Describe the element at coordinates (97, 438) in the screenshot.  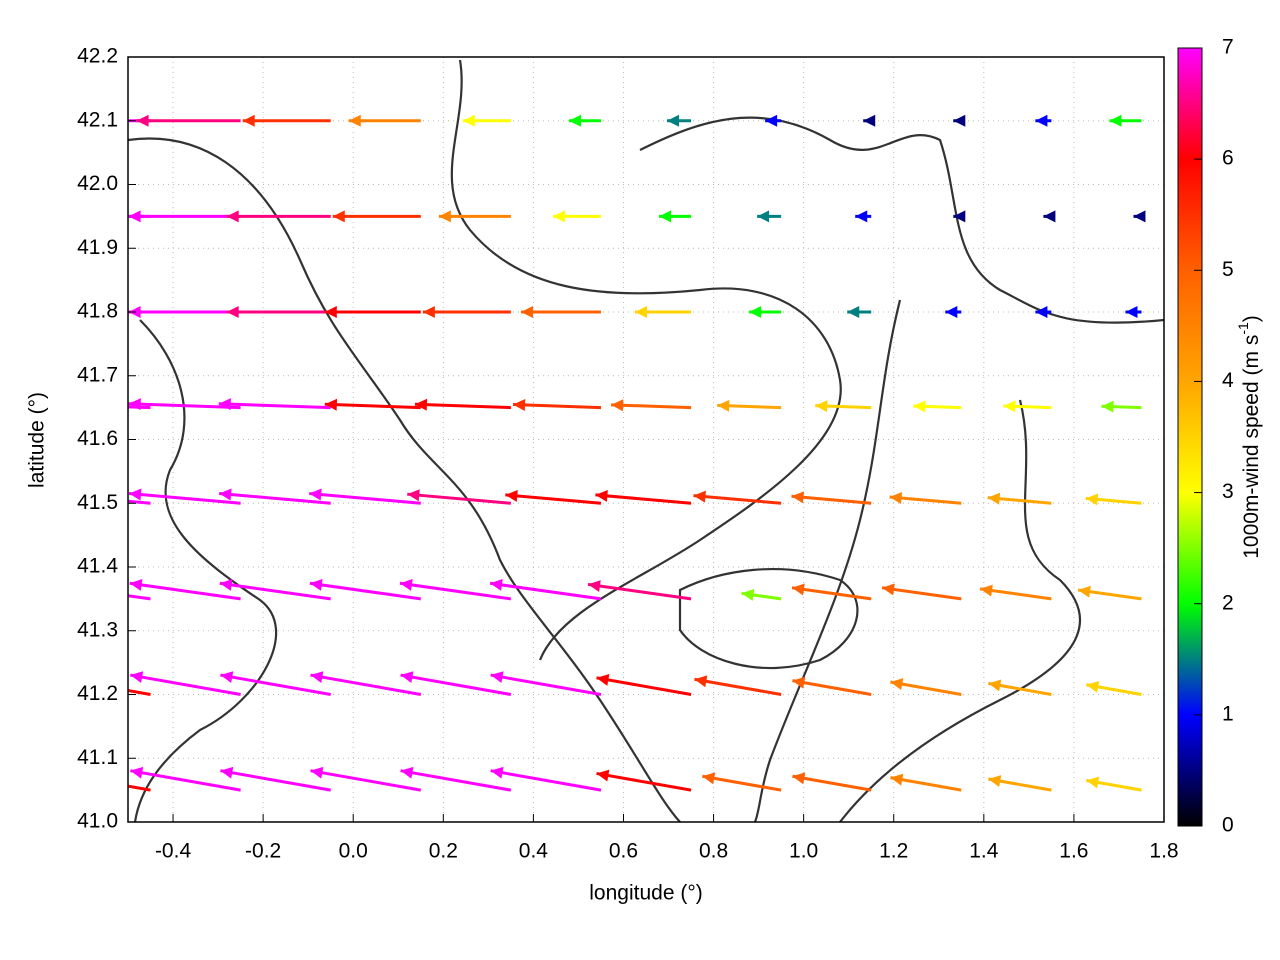
I see `y-tick-label: 41.6` at that location.